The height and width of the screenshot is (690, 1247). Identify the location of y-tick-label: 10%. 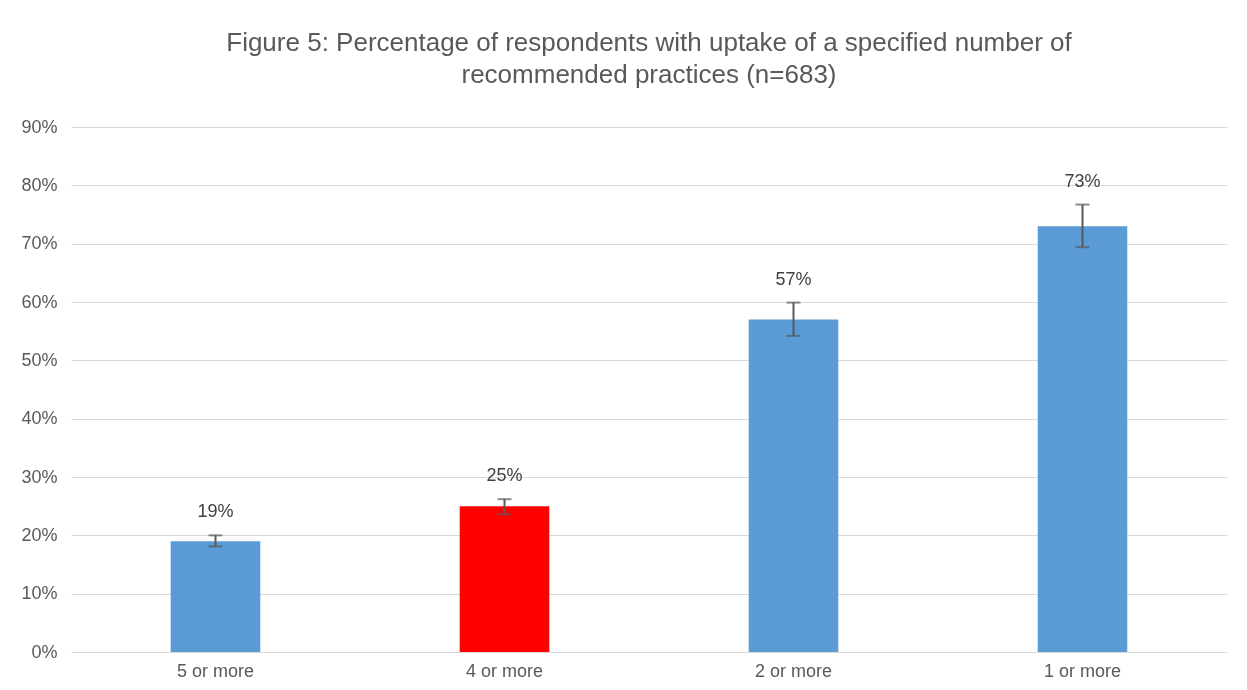
(39, 593).